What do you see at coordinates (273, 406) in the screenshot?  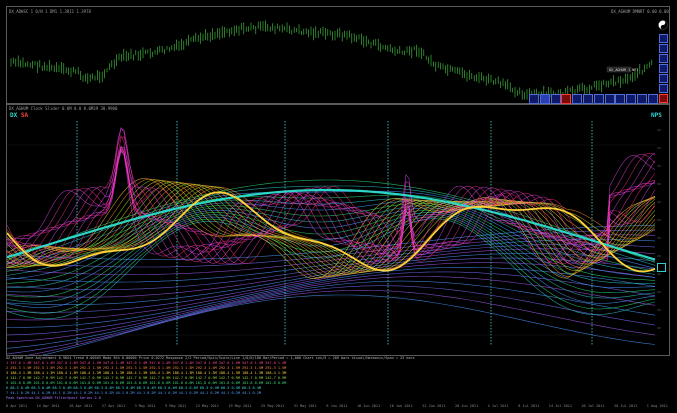 I see `time-label: 25 May 2011` at bounding box center [273, 406].